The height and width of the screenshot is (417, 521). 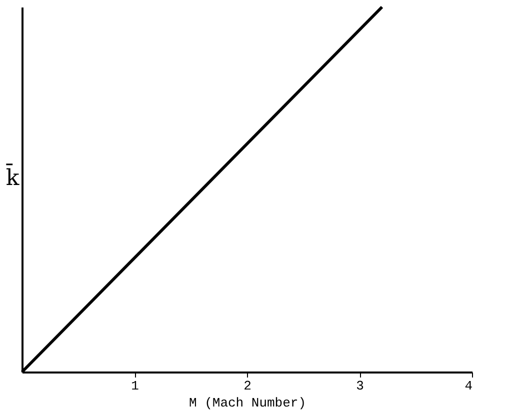 What do you see at coordinates (135, 386) in the screenshot?
I see `x-tick-label: 1` at bounding box center [135, 386].